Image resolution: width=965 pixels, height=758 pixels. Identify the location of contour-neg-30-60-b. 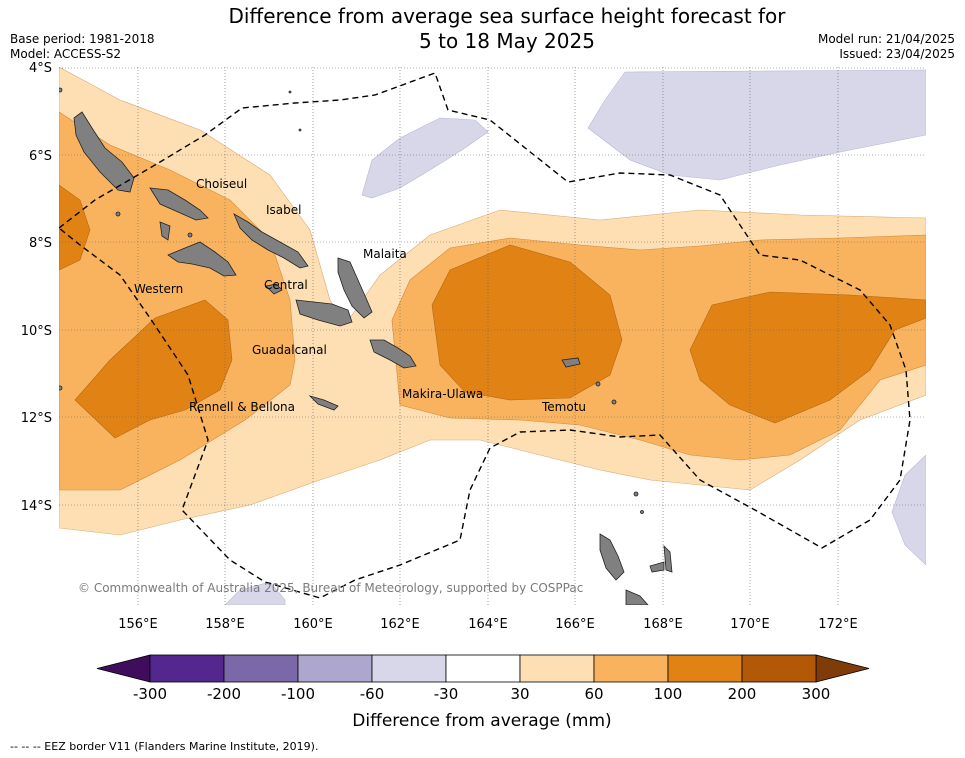
(756, 125).